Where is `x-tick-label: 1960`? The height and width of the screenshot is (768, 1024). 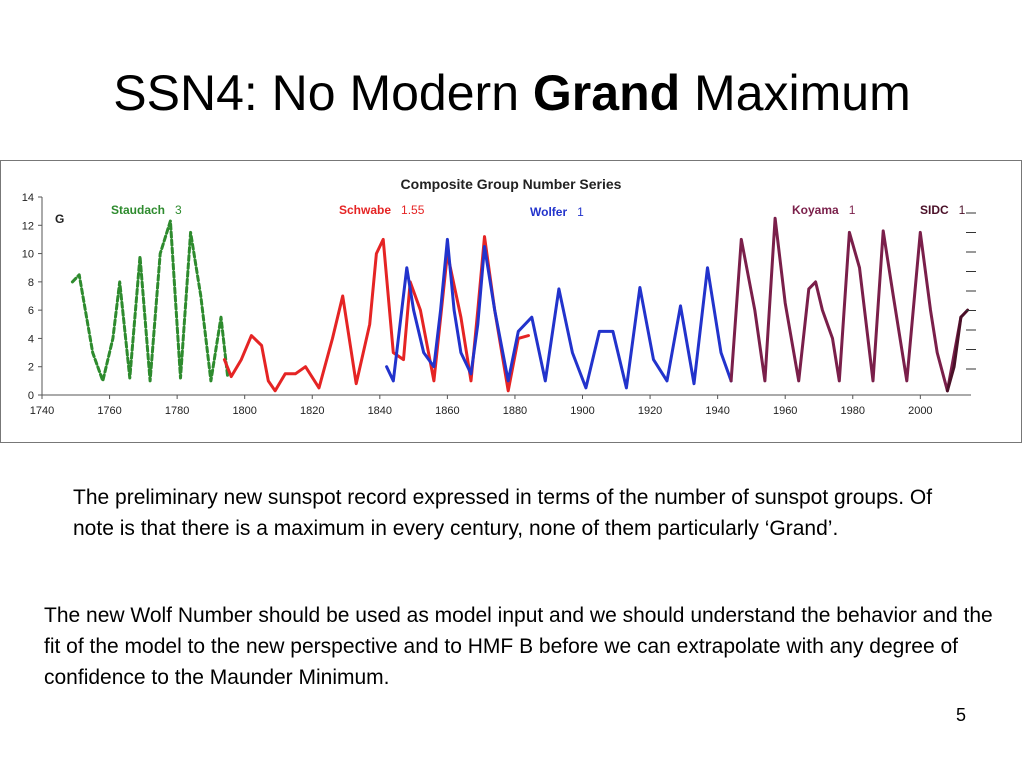 x-tick-label: 1960 is located at coordinates (785, 411).